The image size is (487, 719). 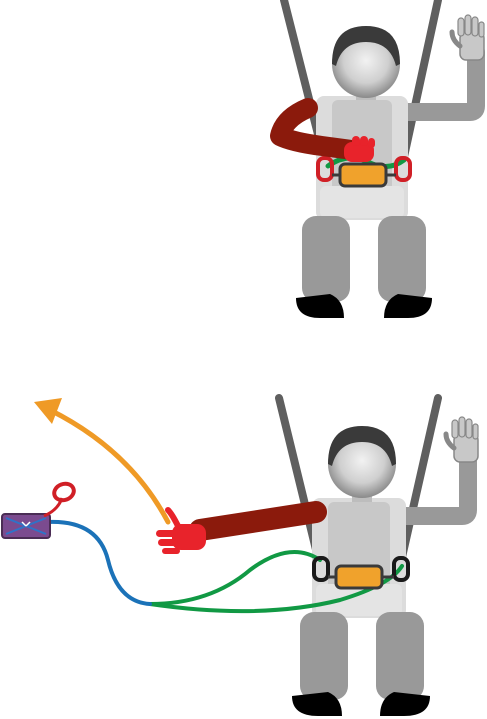 What do you see at coordinates (181, 530) in the screenshot?
I see `release-hand-icon` at bounding box center [181, 530].